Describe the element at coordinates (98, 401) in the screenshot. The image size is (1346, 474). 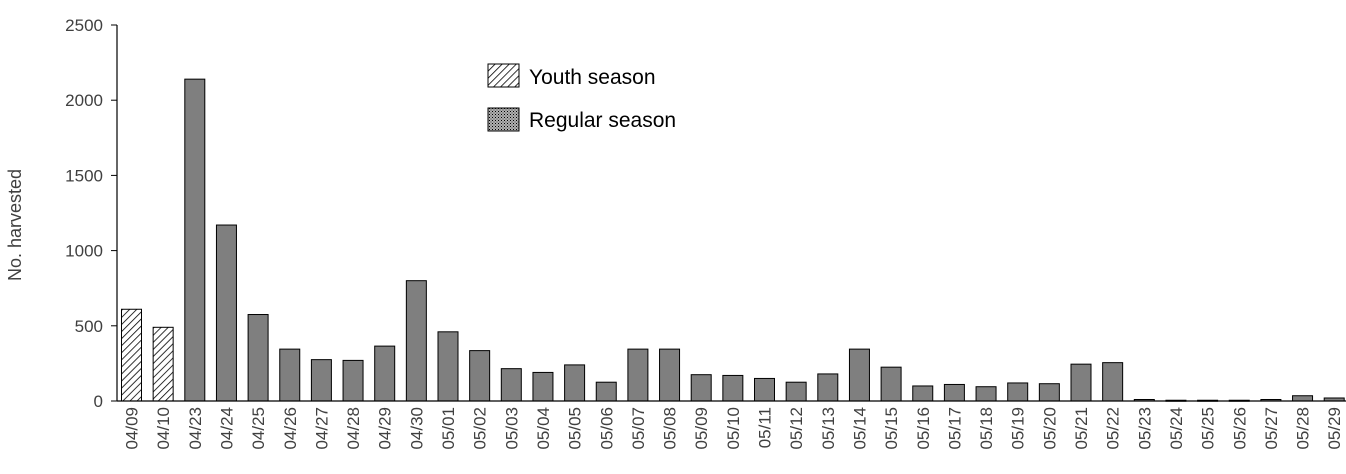
I see `y-tick-label: 0` at that location.